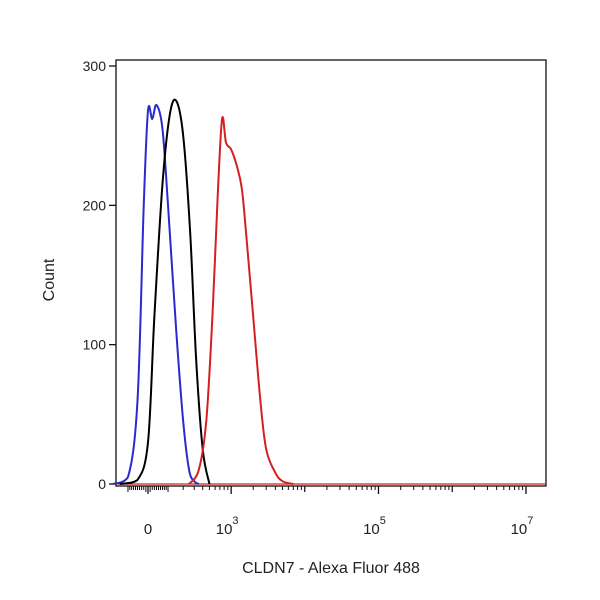 Image resolution: width=600 pixels, height=600 pixels. Describe the element at coordinates (330, 512) in the screenshot. I see `x-axis-ticks: 0 10³ 10⁵ 10⁷` at that location.